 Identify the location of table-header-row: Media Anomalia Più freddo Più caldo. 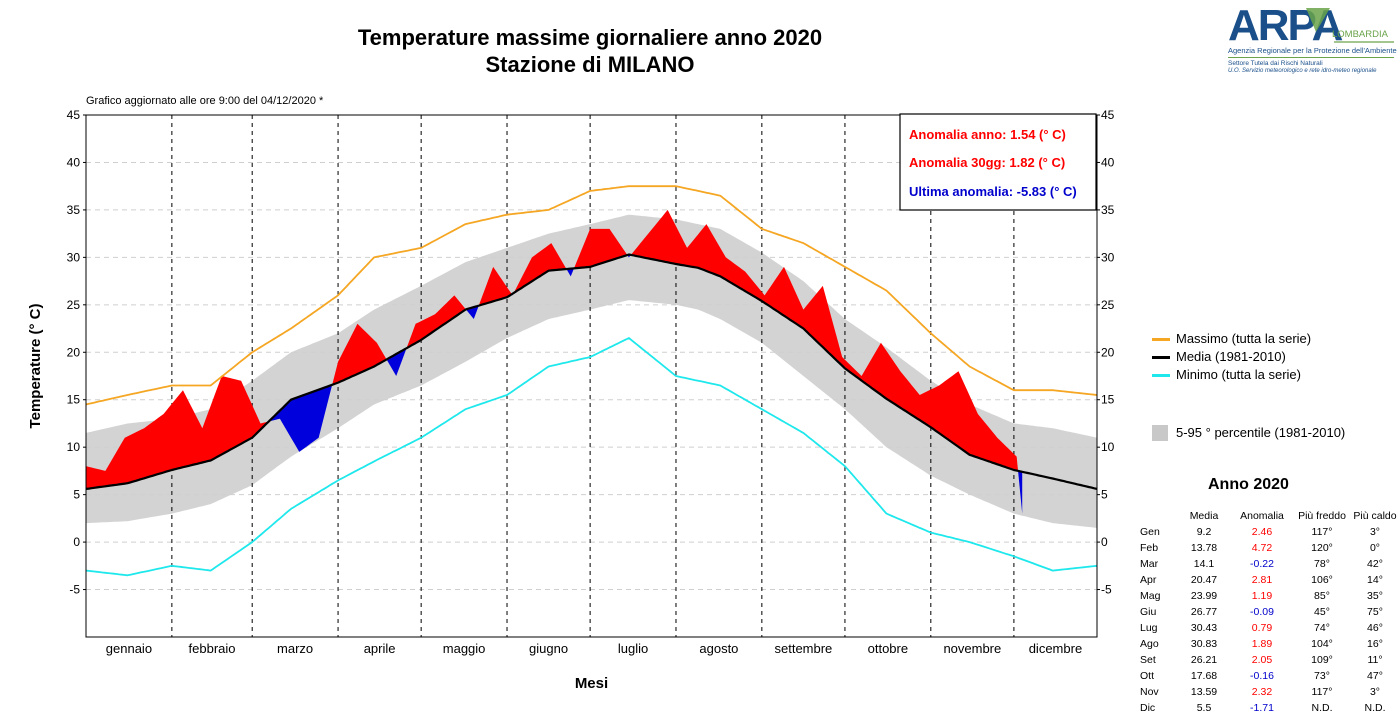
(1268, 516).